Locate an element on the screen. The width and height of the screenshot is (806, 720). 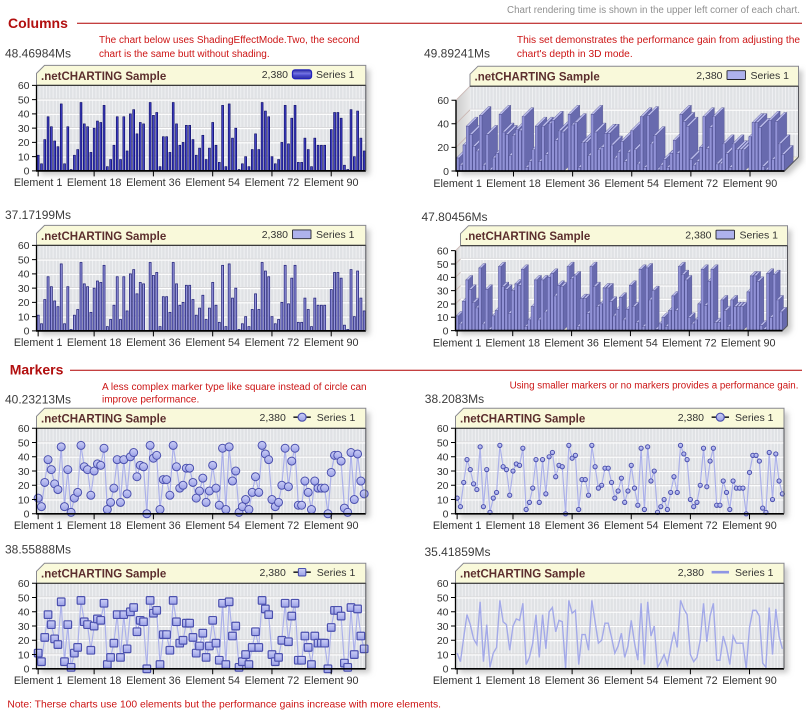
svg-text: 38.2083Ms is located at coordinates (454, 399).